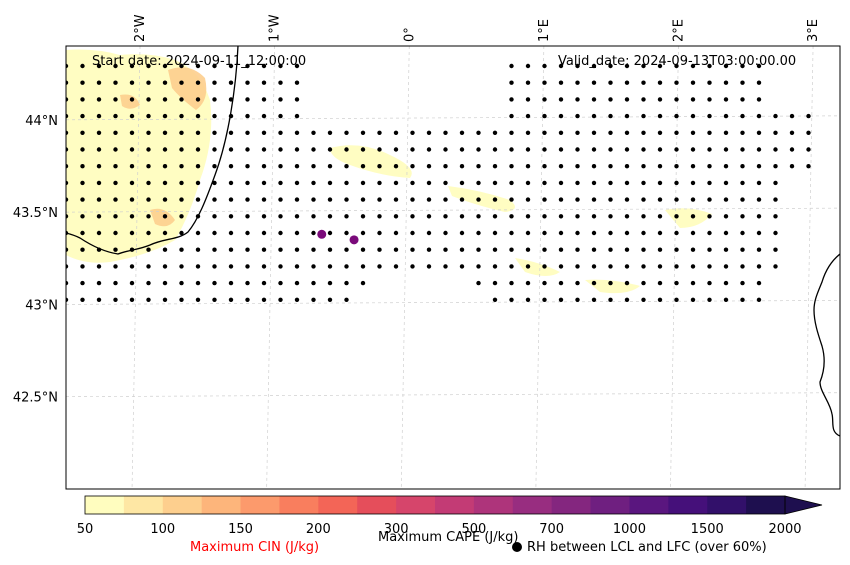 The image size is (850, 565). What do you see at coordinates (551, 529) in the screenshot?
I see `colorbar-tick-label: 700` at bounding box center [551, 529].